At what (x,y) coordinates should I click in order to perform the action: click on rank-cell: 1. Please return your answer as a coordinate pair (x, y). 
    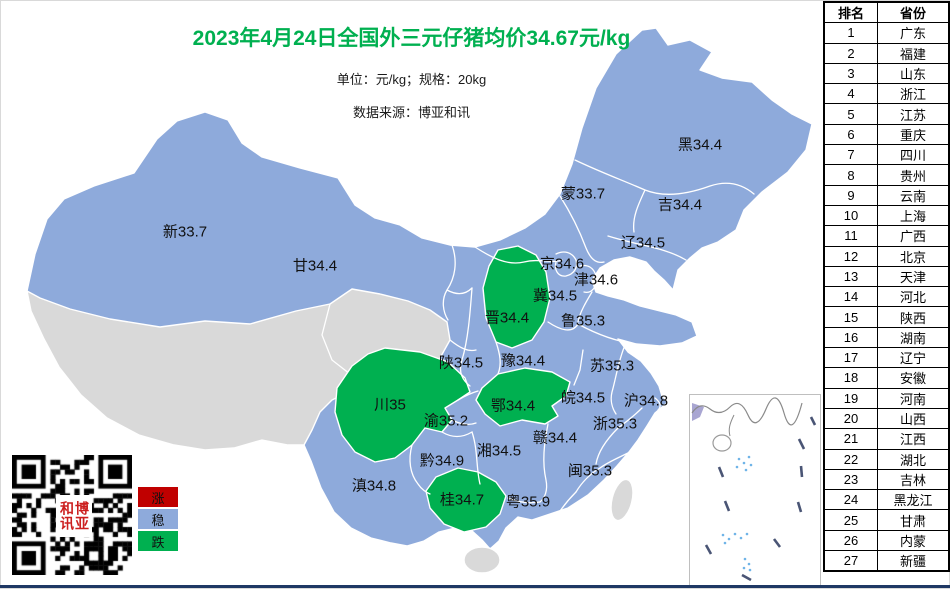
    Looking at the image, I should click on (850, 33).